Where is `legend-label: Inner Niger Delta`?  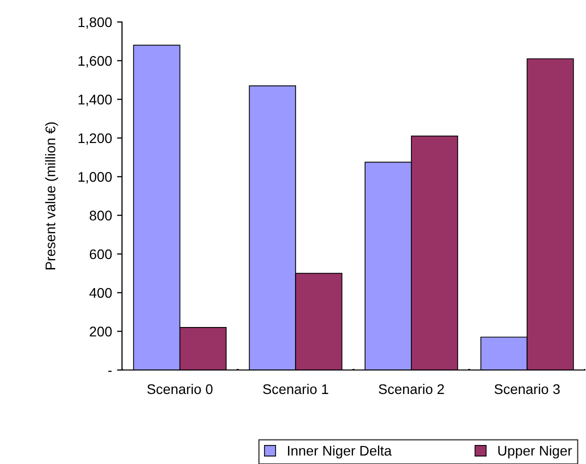
legend-label: Inner Niger Delta is located at coordinates (340, 451).